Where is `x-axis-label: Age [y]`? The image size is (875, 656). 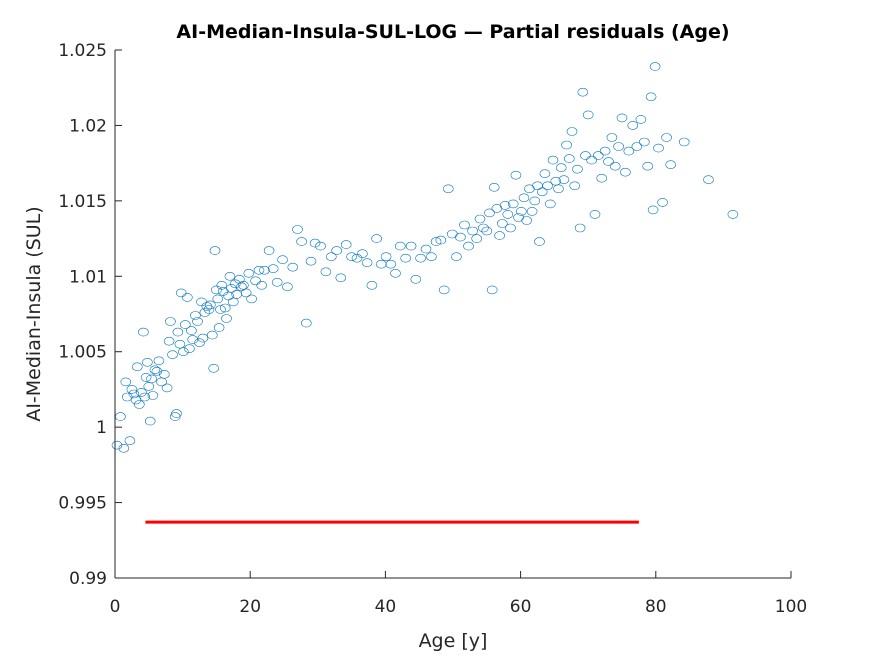
x-axis-label: Age [y] is located at coordinates (453, 641).